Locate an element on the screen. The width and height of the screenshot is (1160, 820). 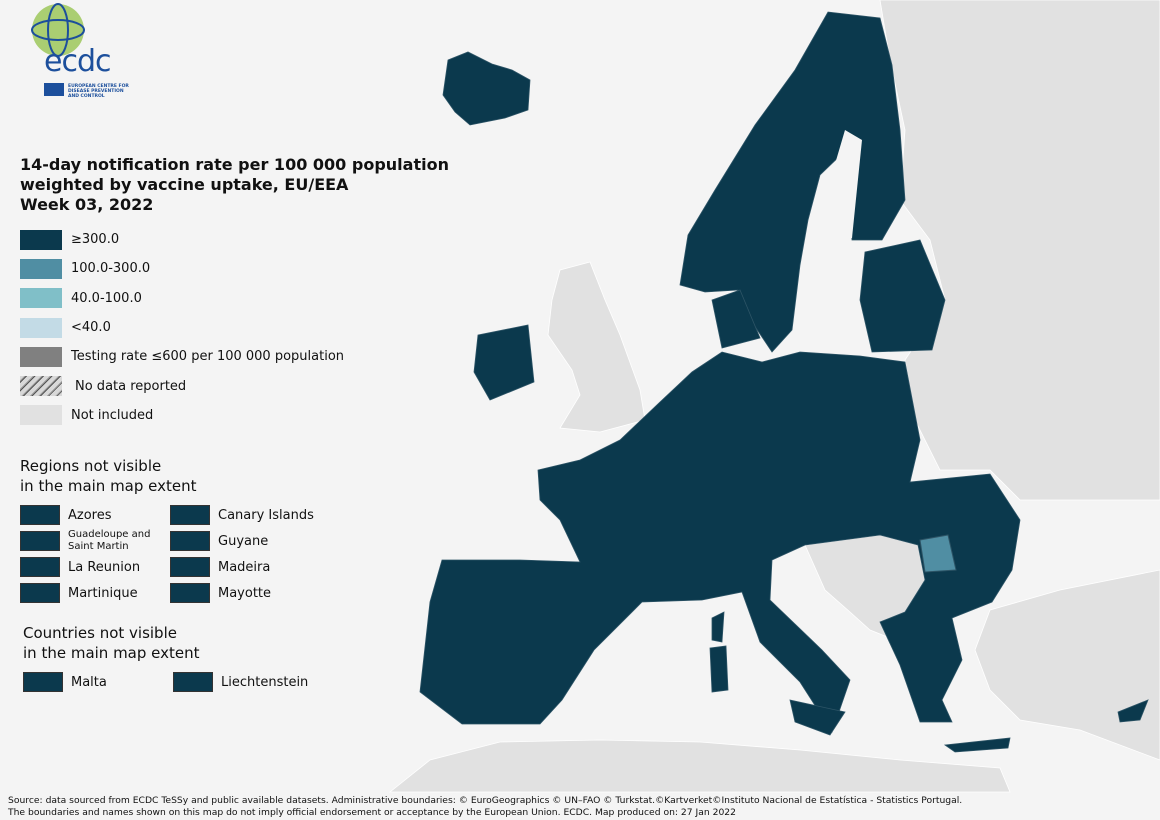
regions-item: Canary Islands is located at coordinates (245, 515).